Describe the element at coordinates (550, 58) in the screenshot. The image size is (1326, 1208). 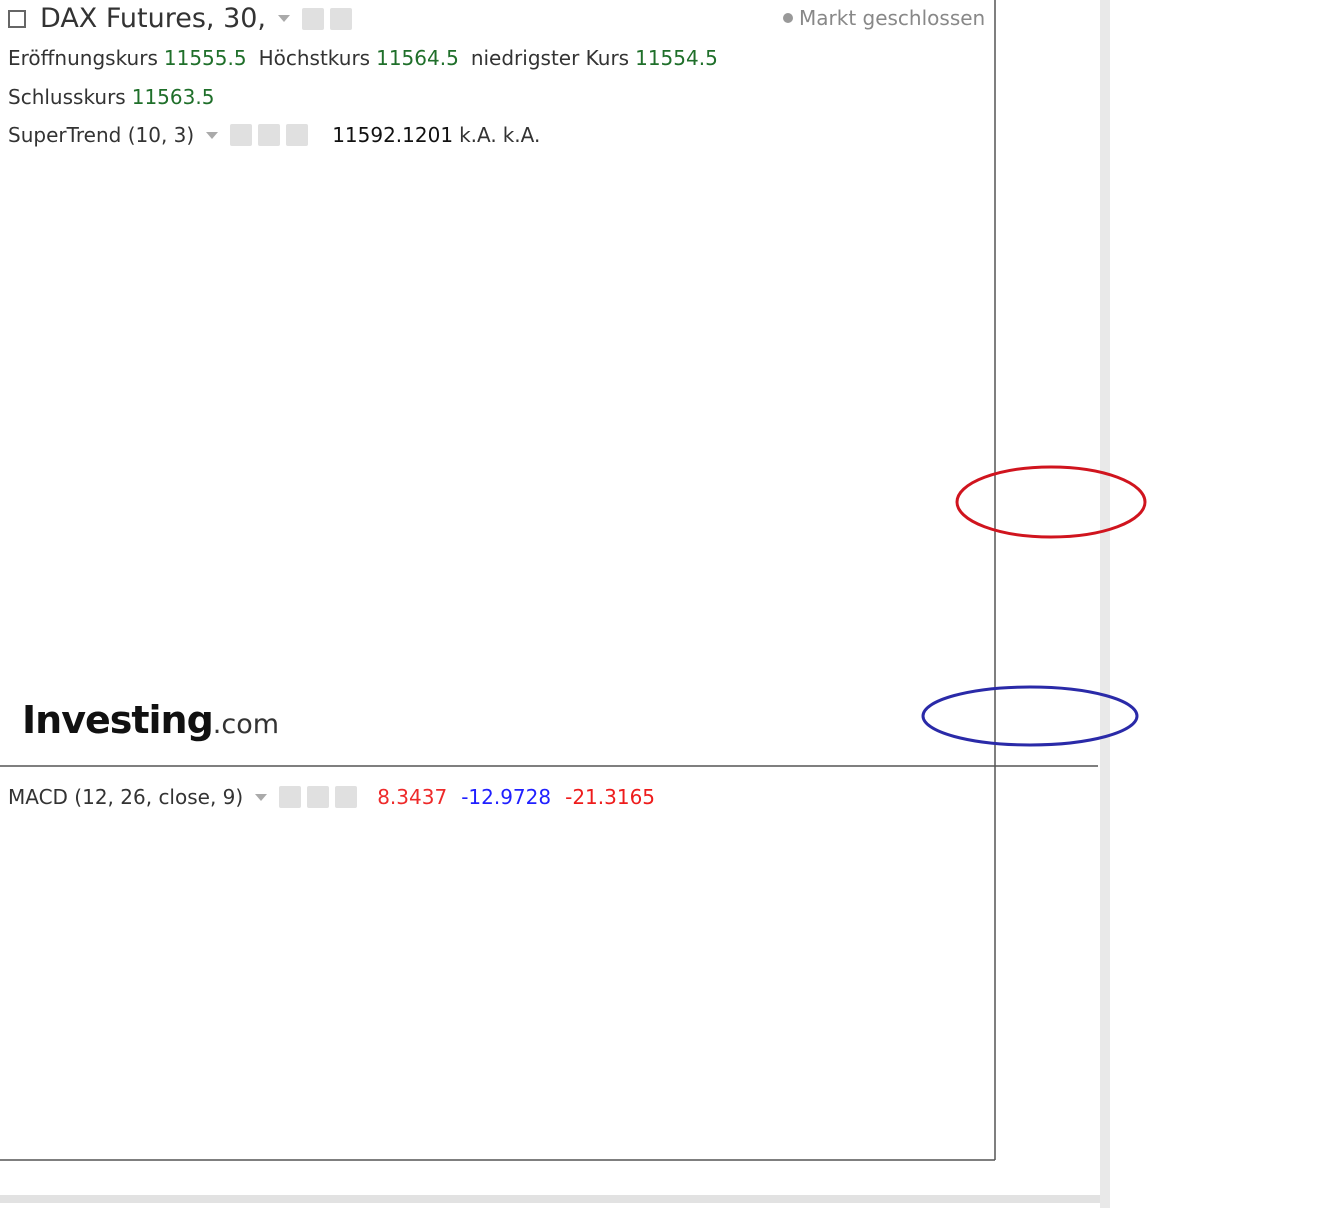
I see `ohlc-label: niedrigster Kurs` at that location.